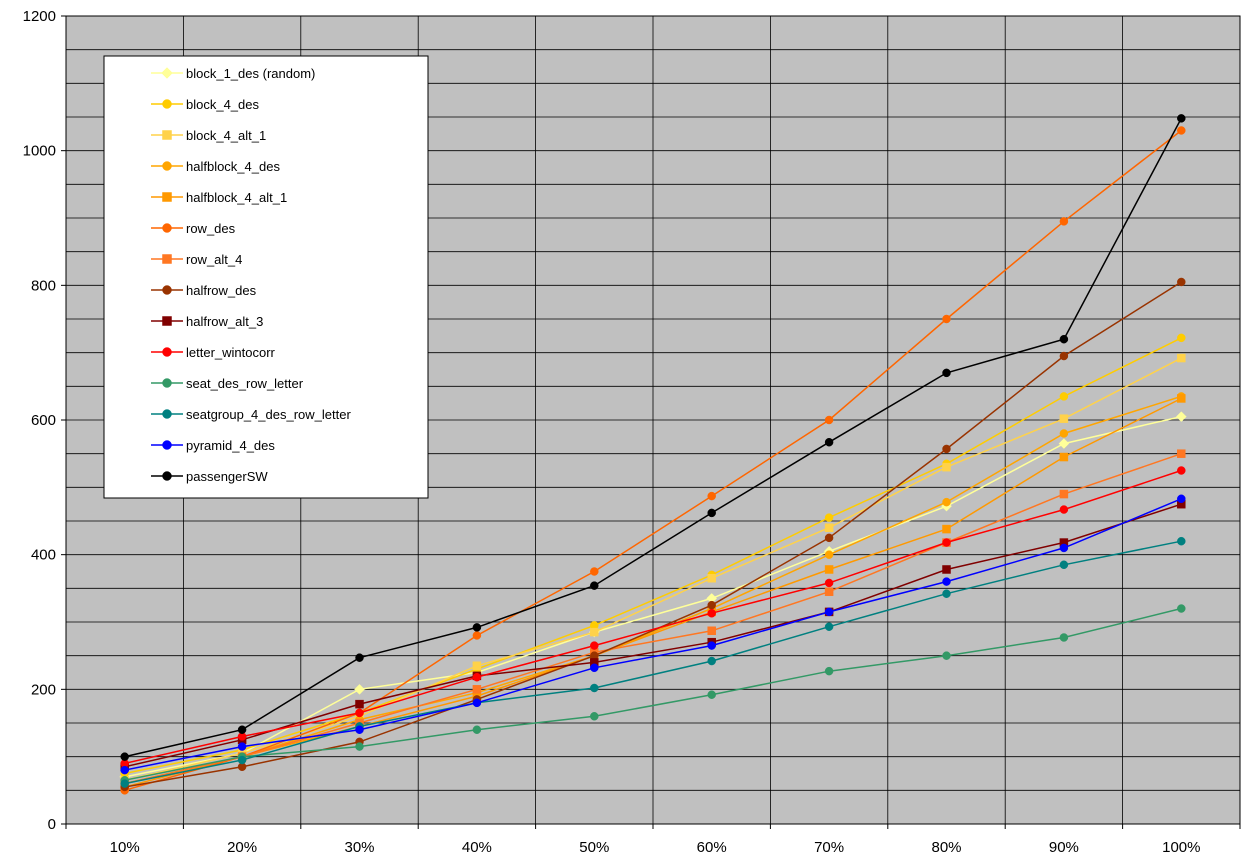 This screenshot has height=865, width=1244. Describe the element at coordinates (211, 228) in the screenshot. I see `legend-label: row_des` at that location.